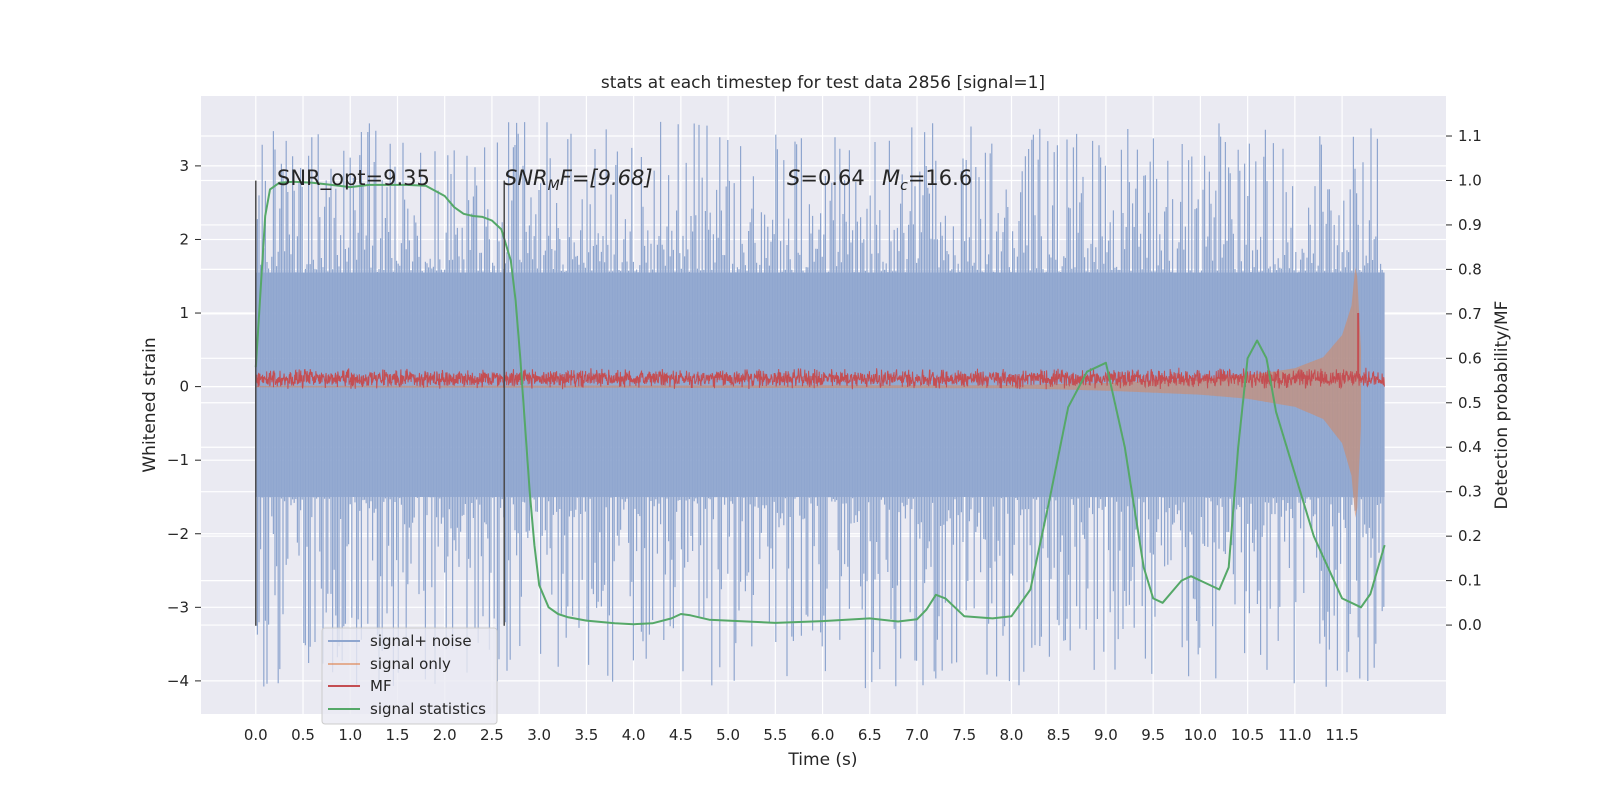 This screenshot has height=800, width=1600. What do you see at coordinates (940, 178) in the screenshot?
I see `mc-value: =16.6` at bounding box center [940, 178].